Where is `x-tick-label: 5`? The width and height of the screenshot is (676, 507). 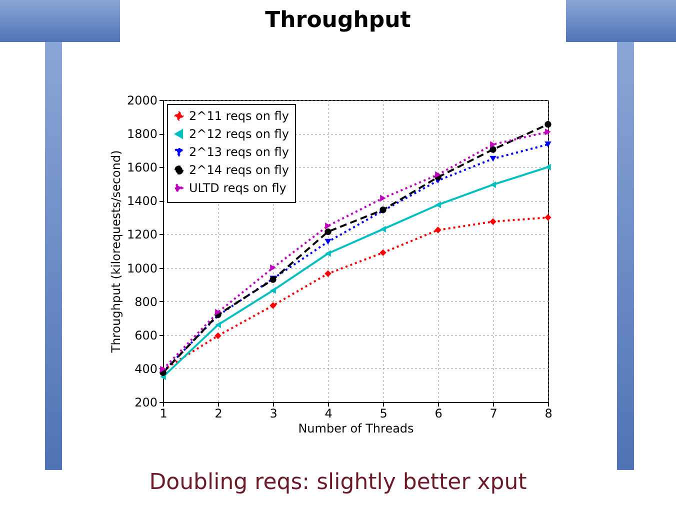 x-tick-label: 5 is located at coordinates (384, 413).